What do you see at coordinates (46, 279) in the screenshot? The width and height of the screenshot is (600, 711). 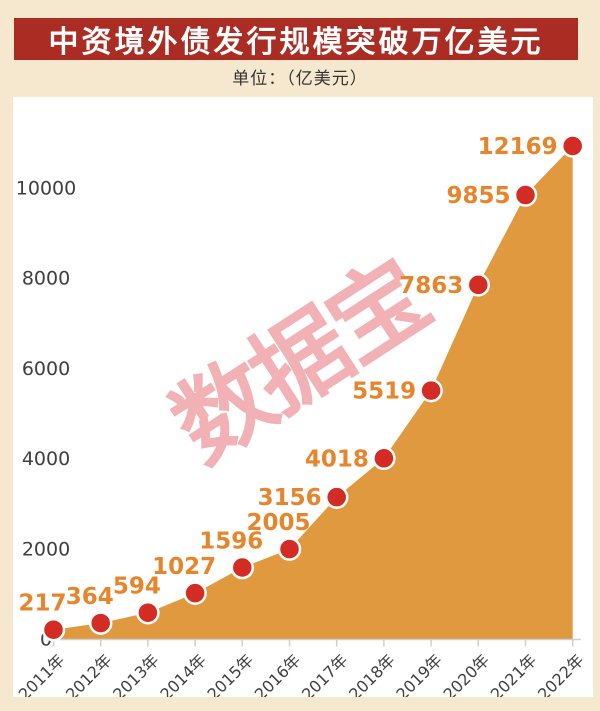 I see `y-axis-label: 8000` at bounding box center [46, 279].